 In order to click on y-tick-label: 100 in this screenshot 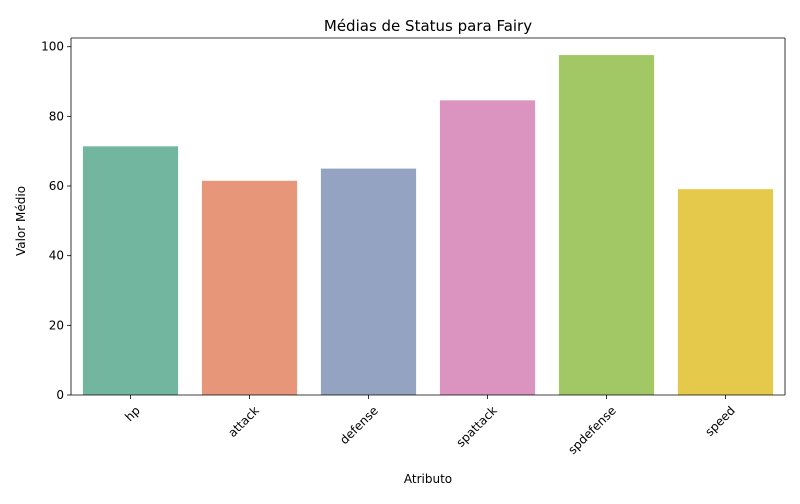, I will do `click(52, 47)`.